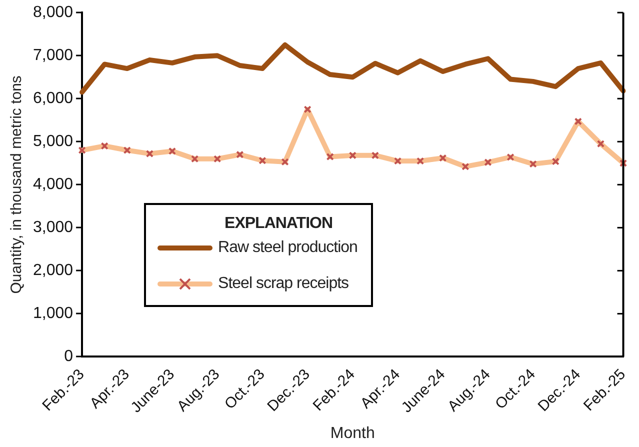 The image size is (639, 447). What do you see at coordinates (17, 185) in the screenshot?
I see `y-axis-title: Quantity, in thousand metric tons` at bounding box center [17, 185].